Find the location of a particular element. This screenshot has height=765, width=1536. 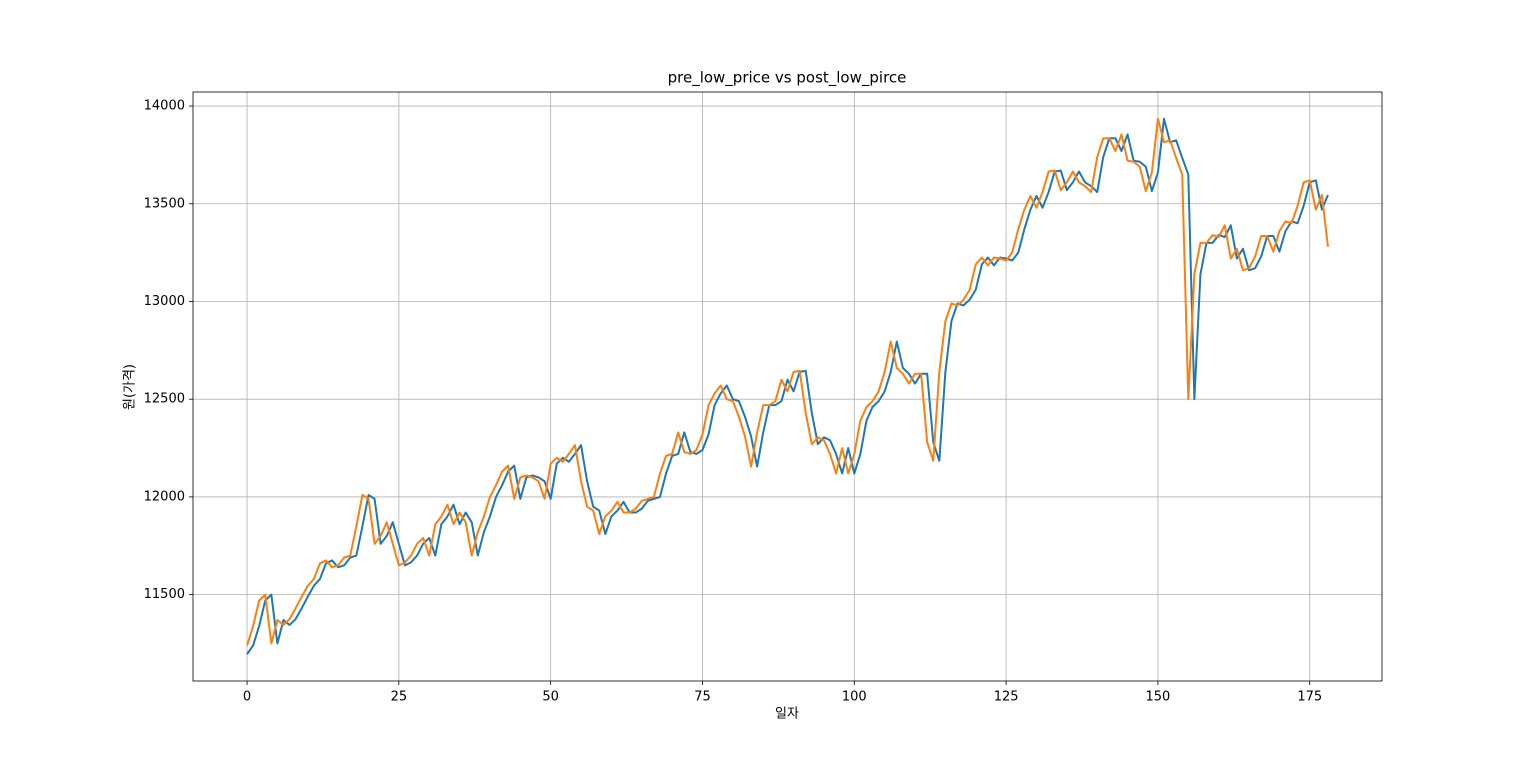

y-tick-label: 12000 is located at coordinates (164, 496).